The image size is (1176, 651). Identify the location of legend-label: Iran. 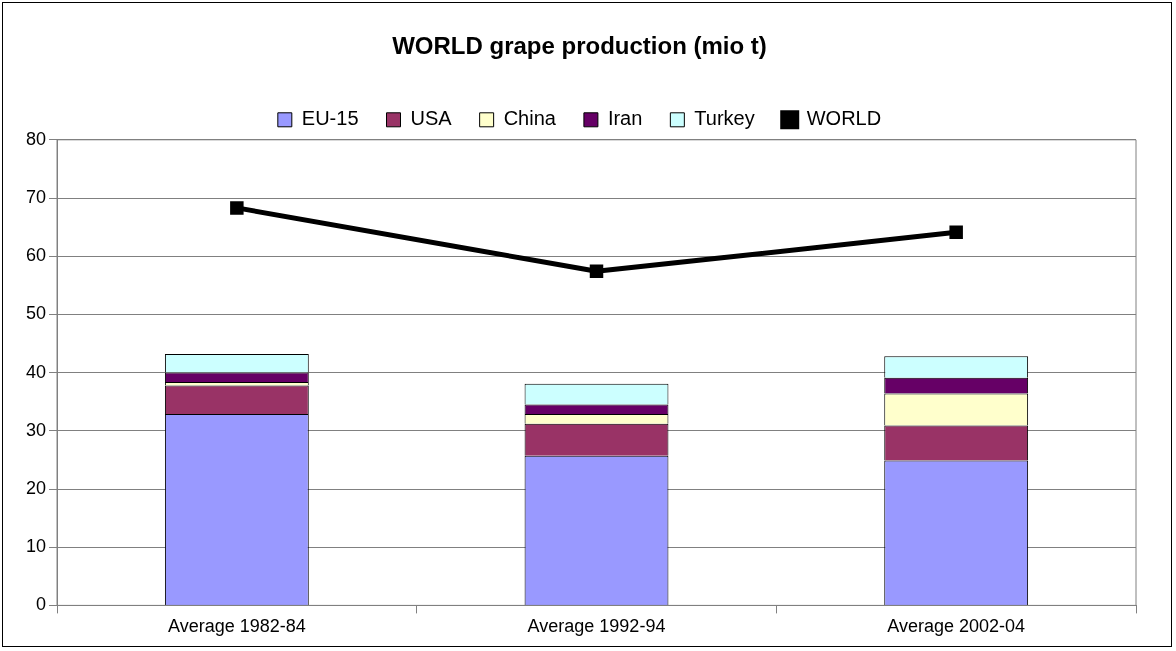
(625, 118).